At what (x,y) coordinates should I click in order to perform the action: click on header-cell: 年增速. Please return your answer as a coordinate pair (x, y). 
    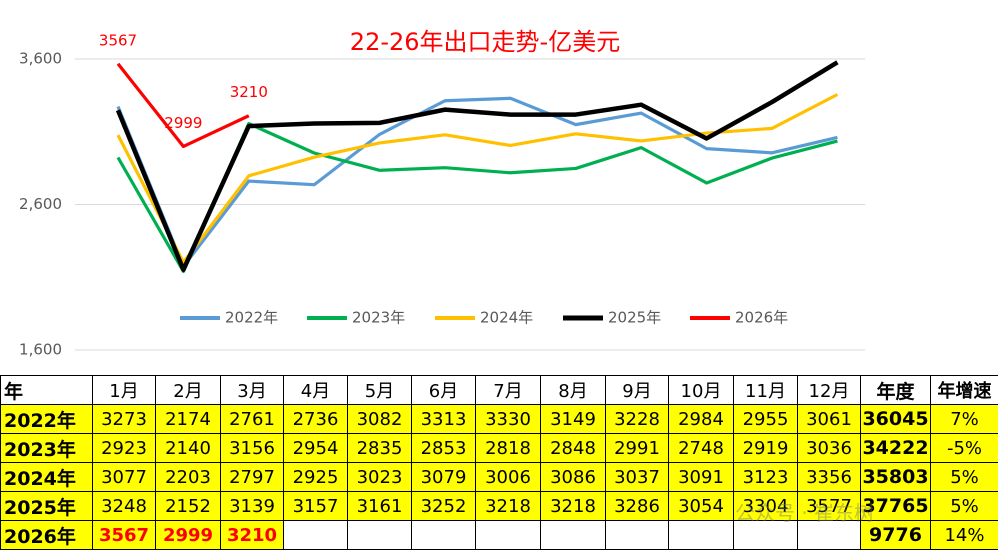
    Looking at the image, I should click on (964, 390).